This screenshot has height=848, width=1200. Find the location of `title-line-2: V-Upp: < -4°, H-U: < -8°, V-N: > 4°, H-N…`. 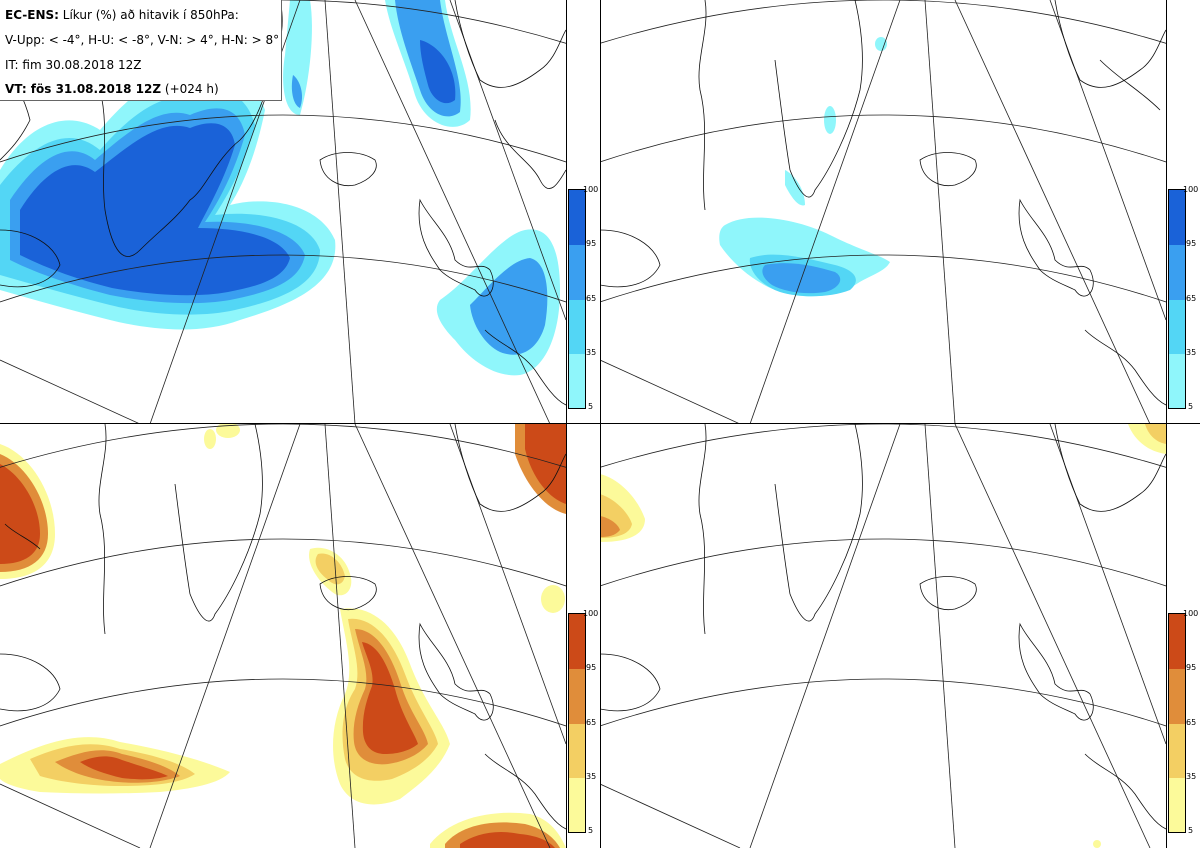

title-line-2: V-Upp: < -4°, H-U: < -8°, V-N: > 4°, H-N… is located at coordinates (142, 40).